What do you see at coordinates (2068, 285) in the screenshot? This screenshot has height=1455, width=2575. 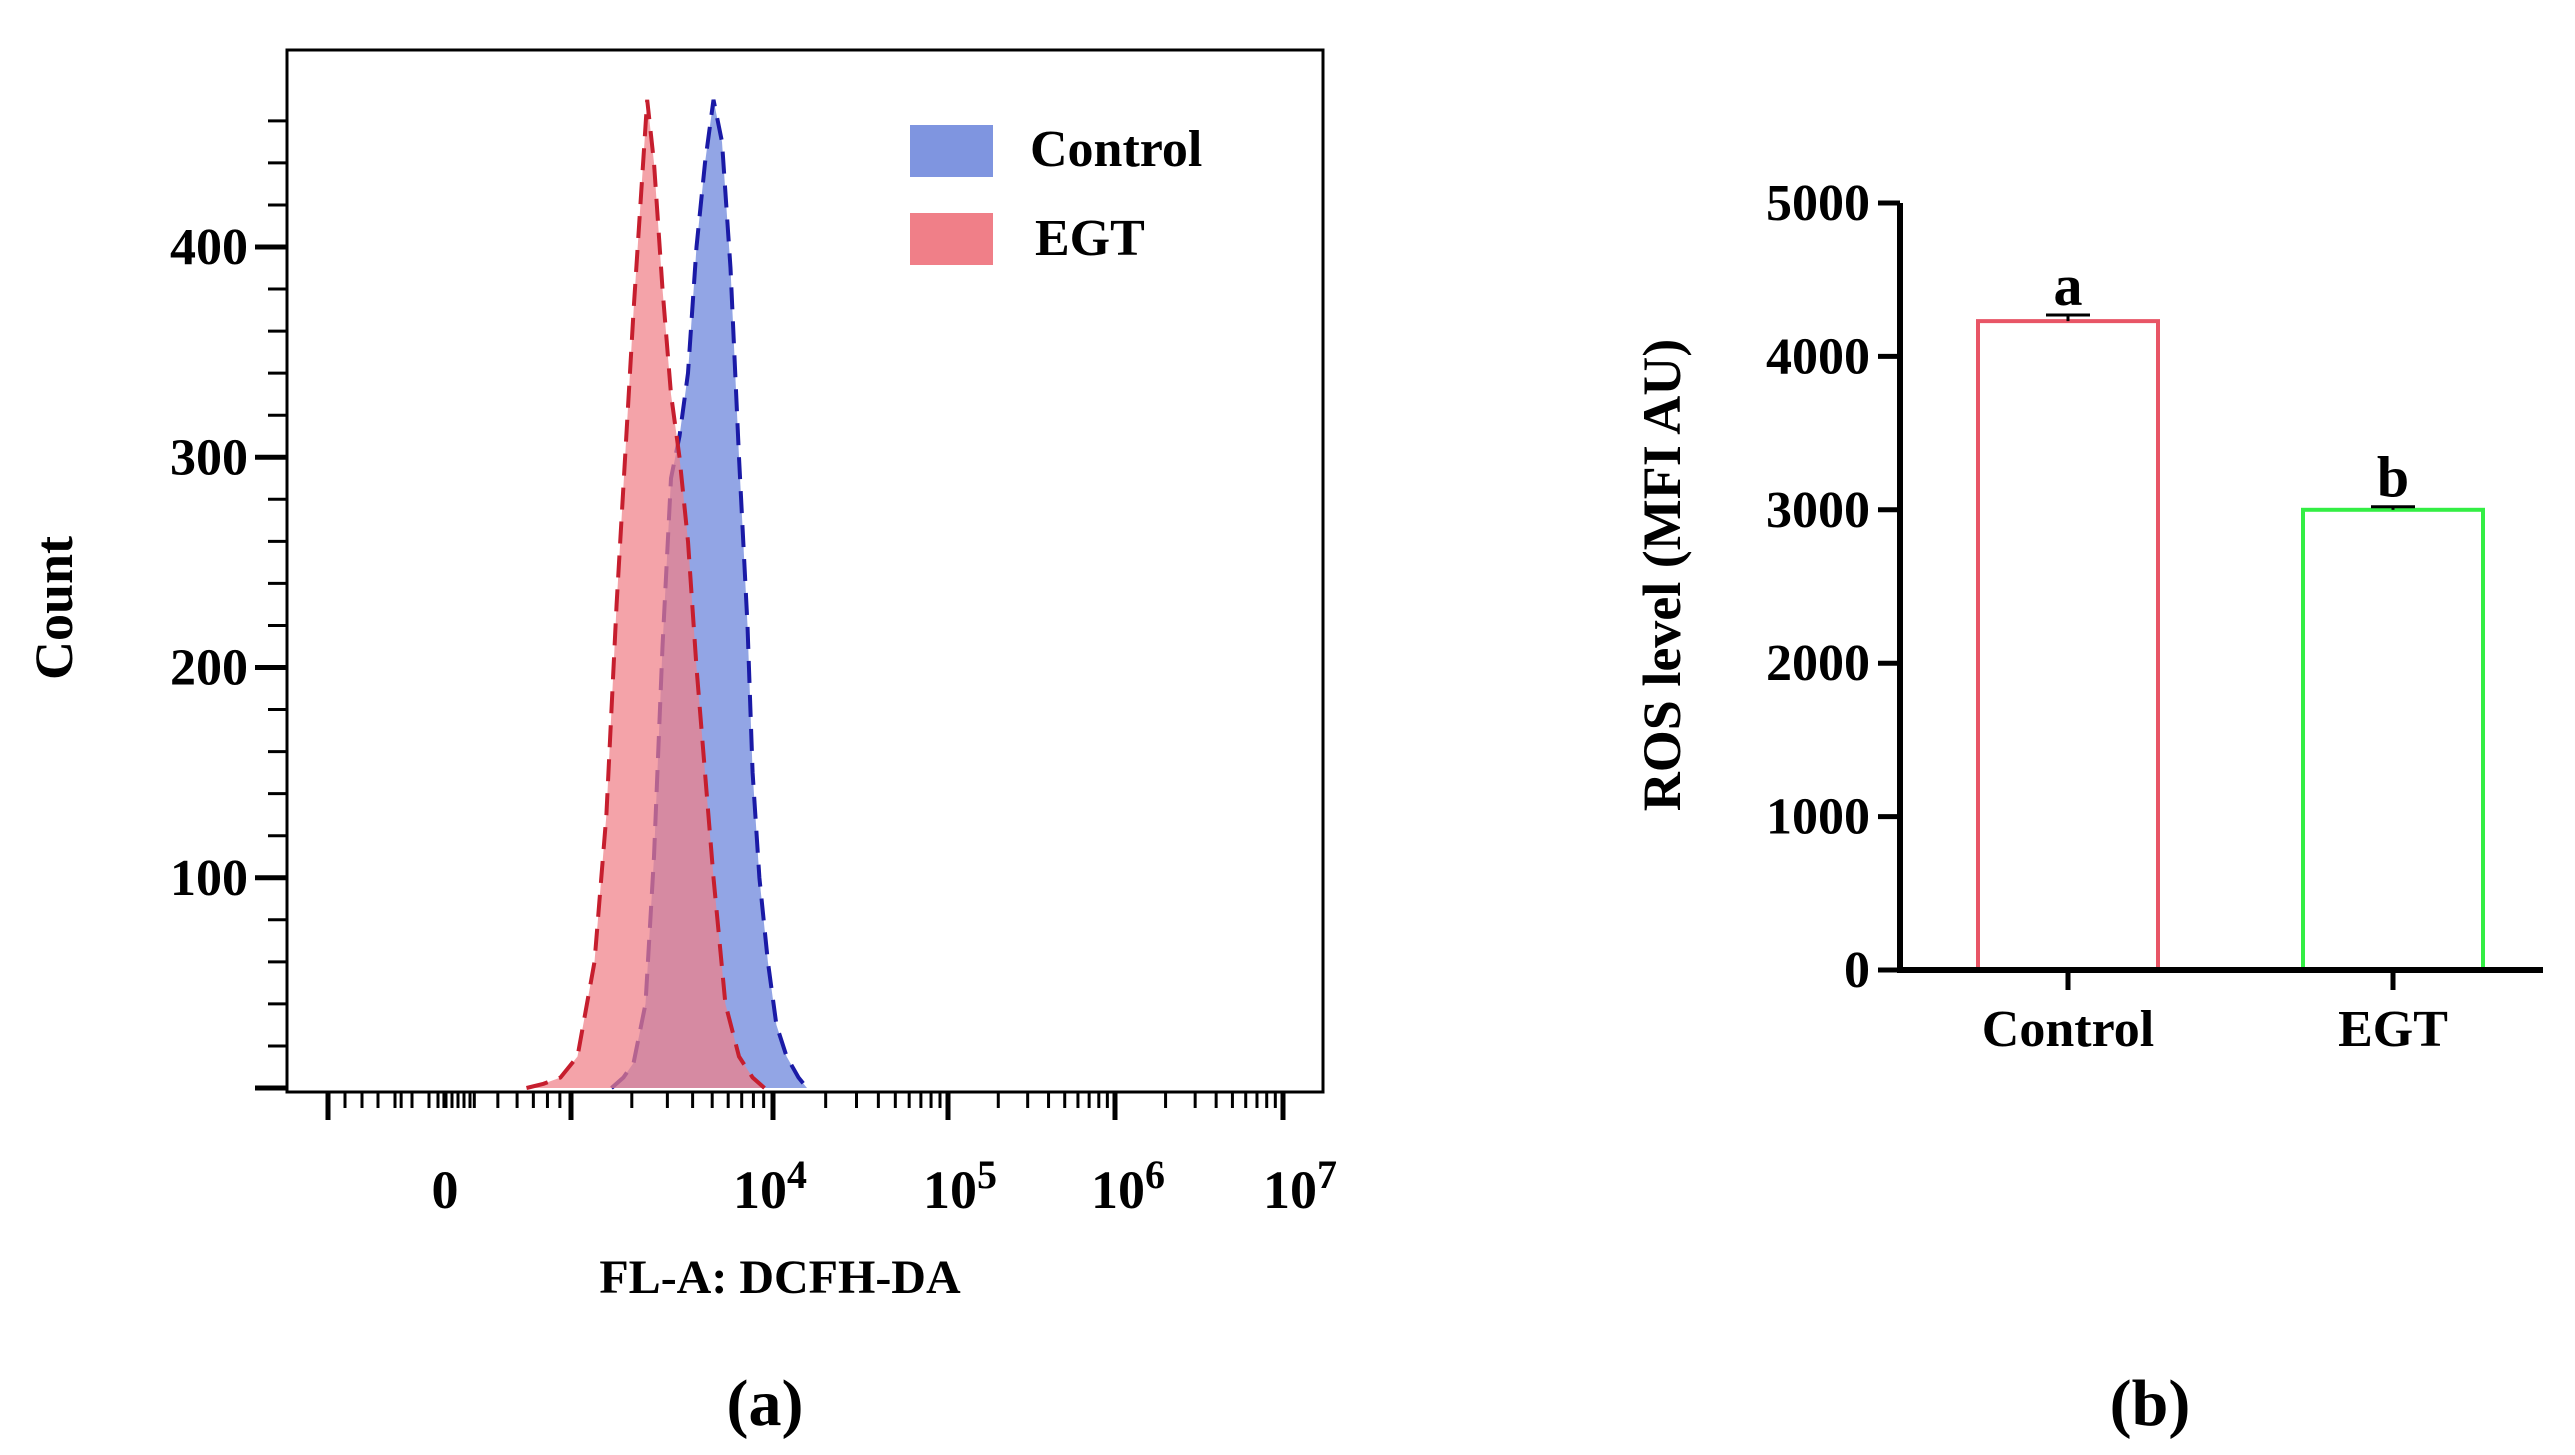 I see `significance-letter-control: a` at bounding box center [2068, 285].